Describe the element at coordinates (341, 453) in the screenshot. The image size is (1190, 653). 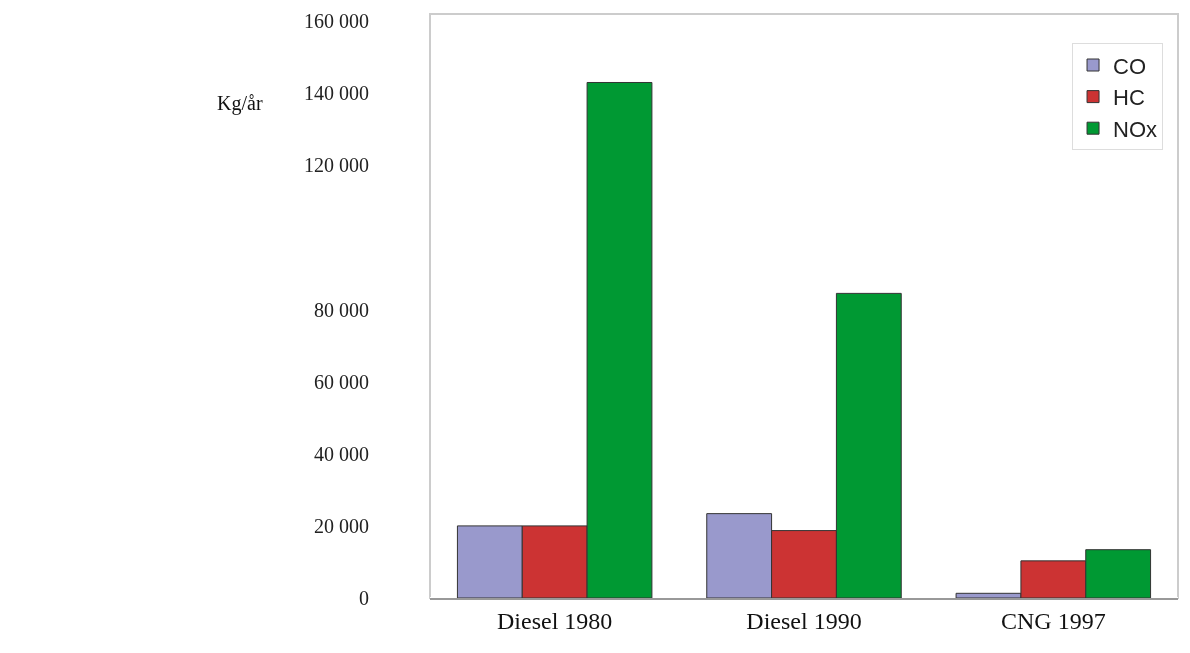
I see `y-tick-label: 40 000` at that location.